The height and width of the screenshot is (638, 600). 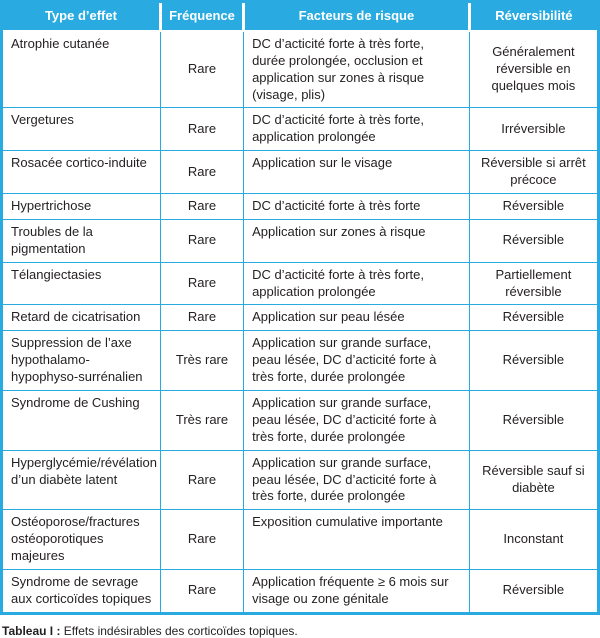 I want to click on cell-effet: Syndrome de Cushing, so click(x=82, y=420).